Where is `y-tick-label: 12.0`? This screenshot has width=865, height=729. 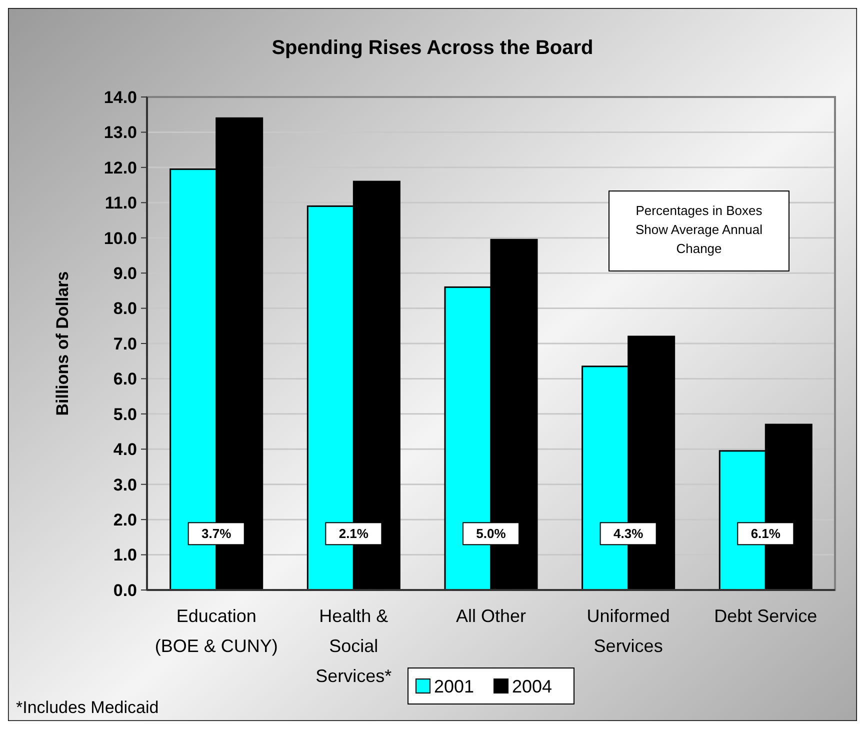
y-tick-label: 12.0 is located at coordinates (120, 168).